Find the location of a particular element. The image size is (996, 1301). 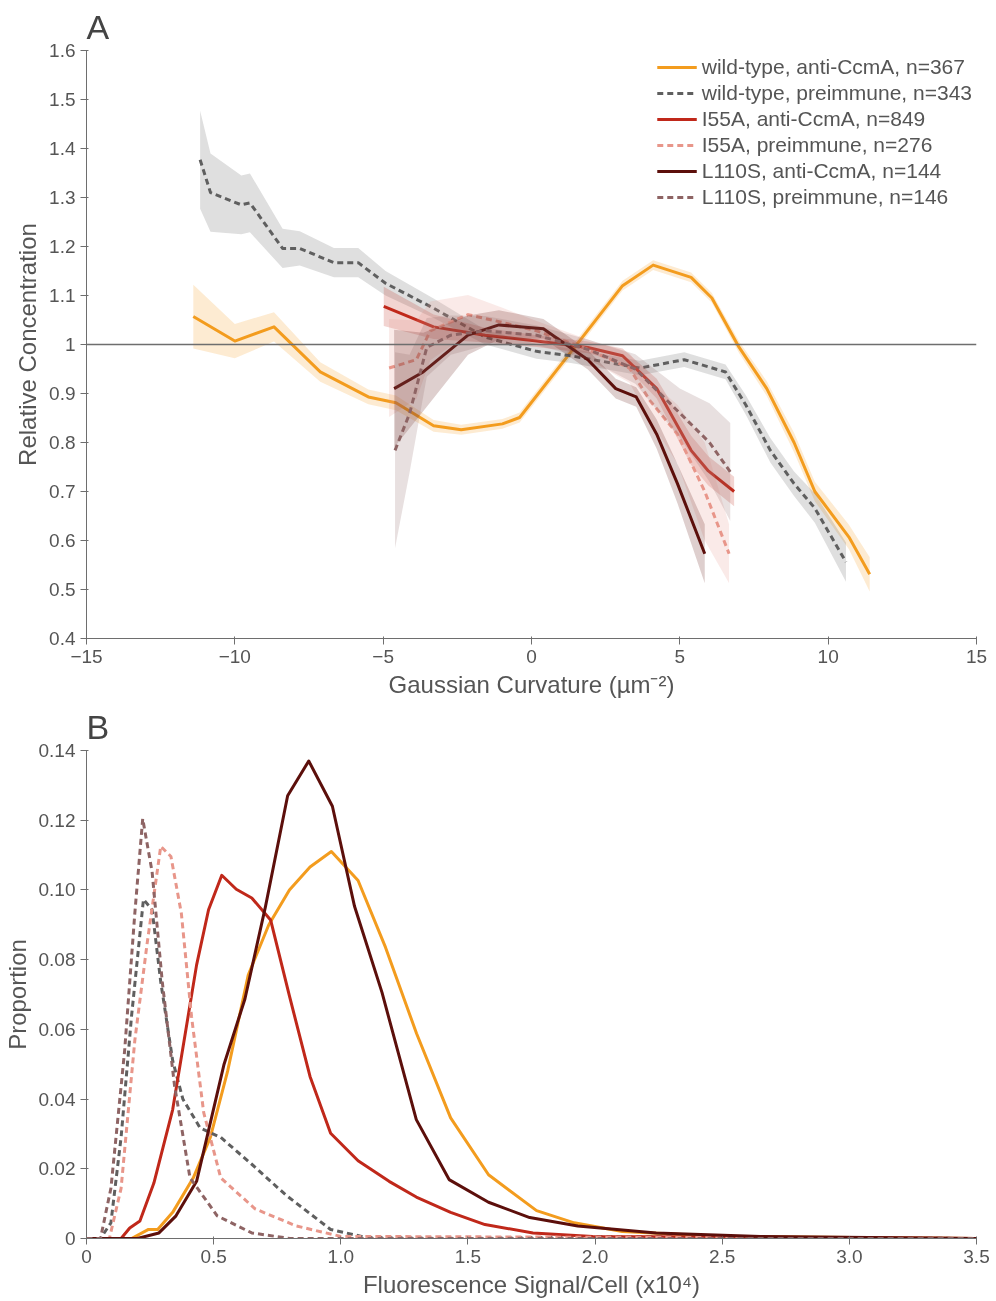

x-tick-label: 0.5 is located at coordinates (213, 1256).